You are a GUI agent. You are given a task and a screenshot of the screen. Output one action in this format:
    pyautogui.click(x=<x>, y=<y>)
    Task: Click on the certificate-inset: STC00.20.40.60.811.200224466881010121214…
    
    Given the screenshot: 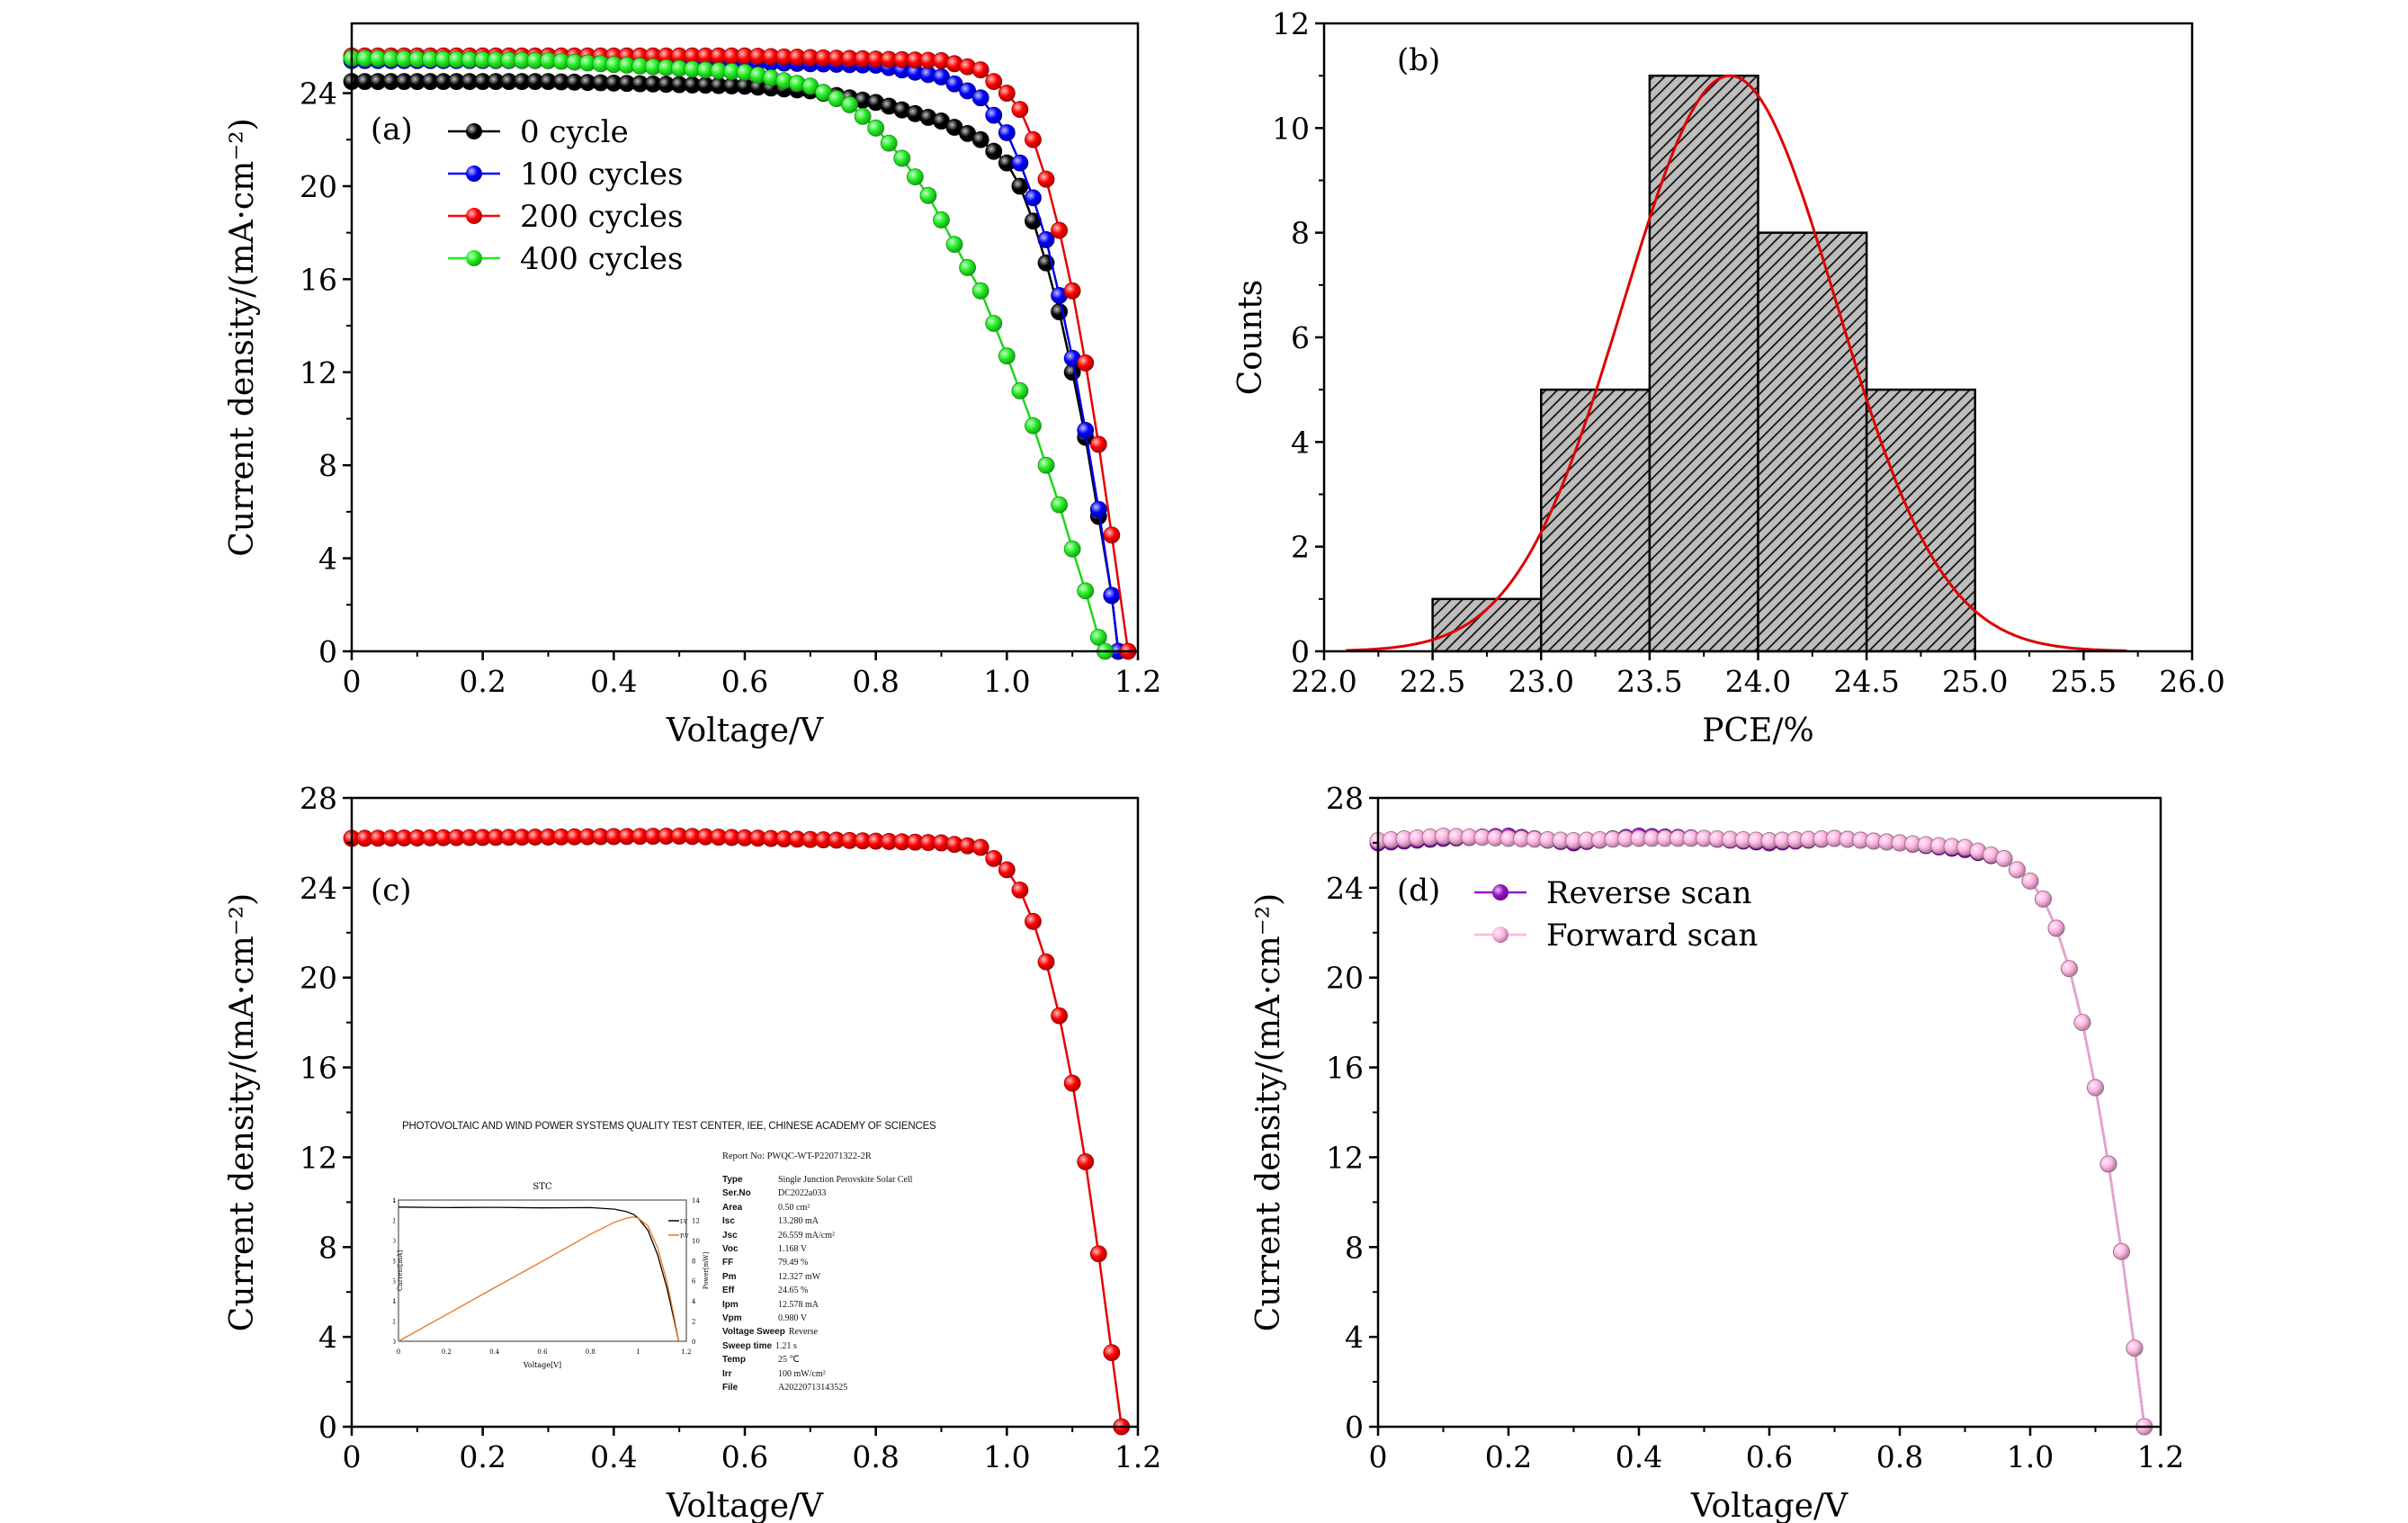 What is the action you would take?
    pyautogui.click(x=726, y=1264)
    